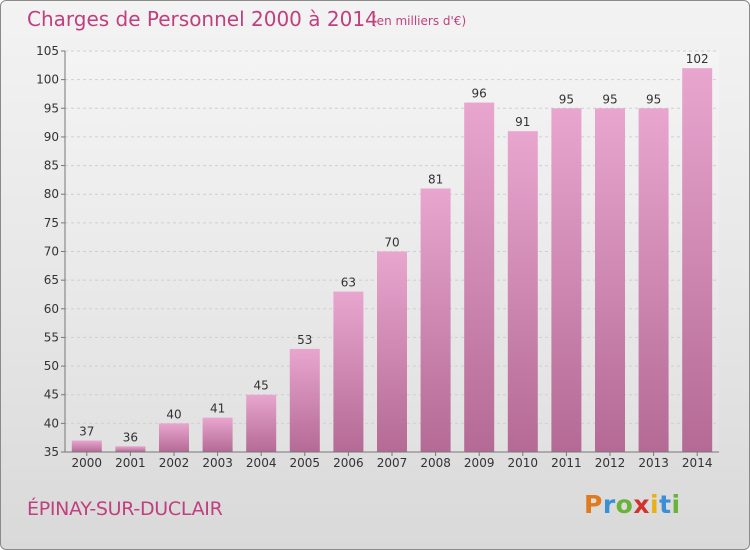  Describe the element at coordinates (51, 223) in the screenshot. I see `y-tick-label: 75` at that location.